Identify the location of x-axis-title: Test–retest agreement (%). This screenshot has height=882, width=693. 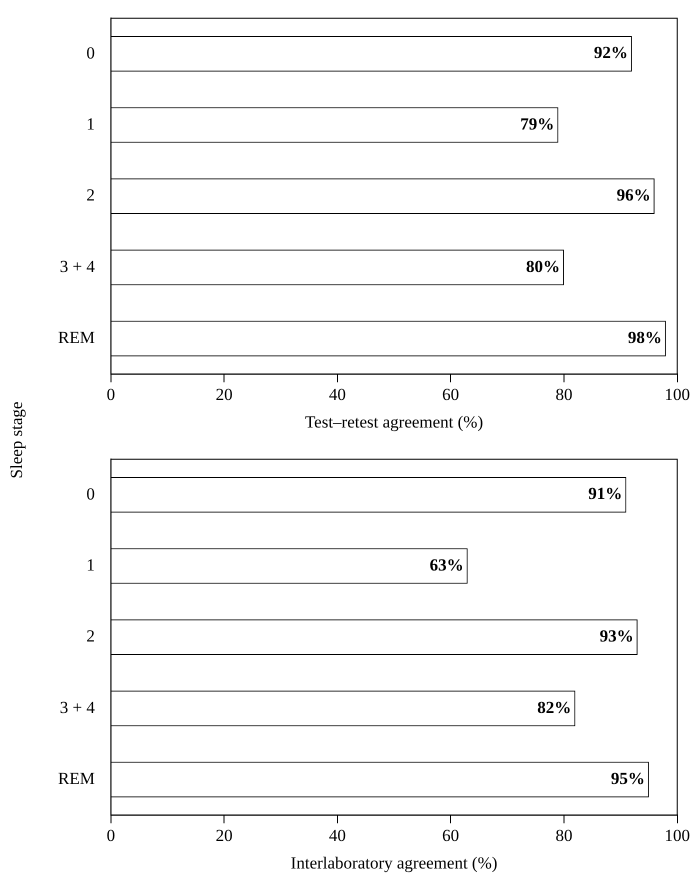
(394, 422).